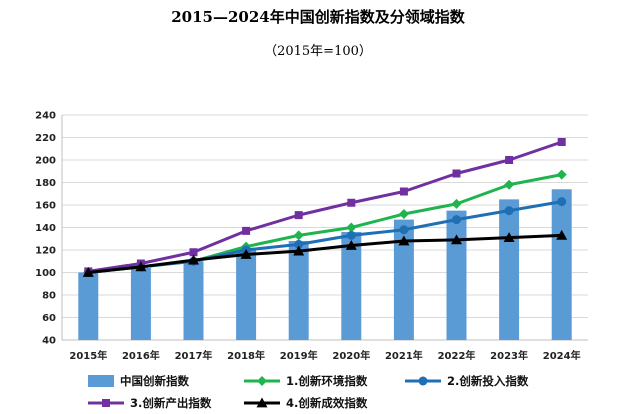 This screenshot has width=636, height=414. I want to click on y-tick-label: 240, so click(45, 116).